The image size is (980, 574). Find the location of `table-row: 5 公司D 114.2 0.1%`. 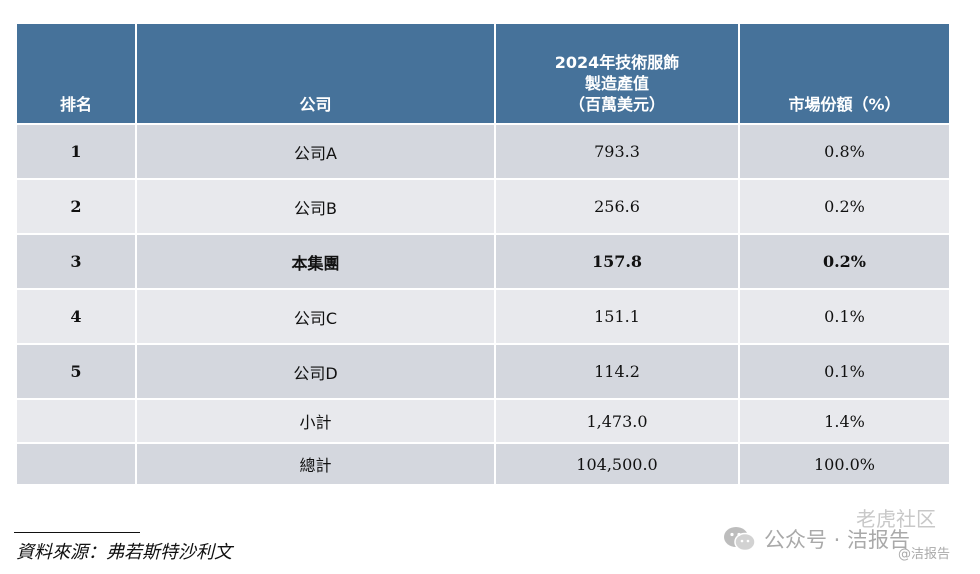

table-row: 5 公司D 114.2 0.1% is located at coordinates (483, 371).